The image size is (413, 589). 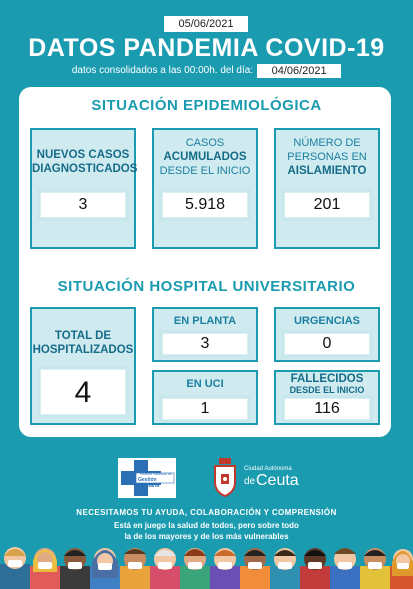 What do you see at coordinates (83, 205) in the screenshot?
I see `new-cases-value: 3` at bounding box center [83, 205].